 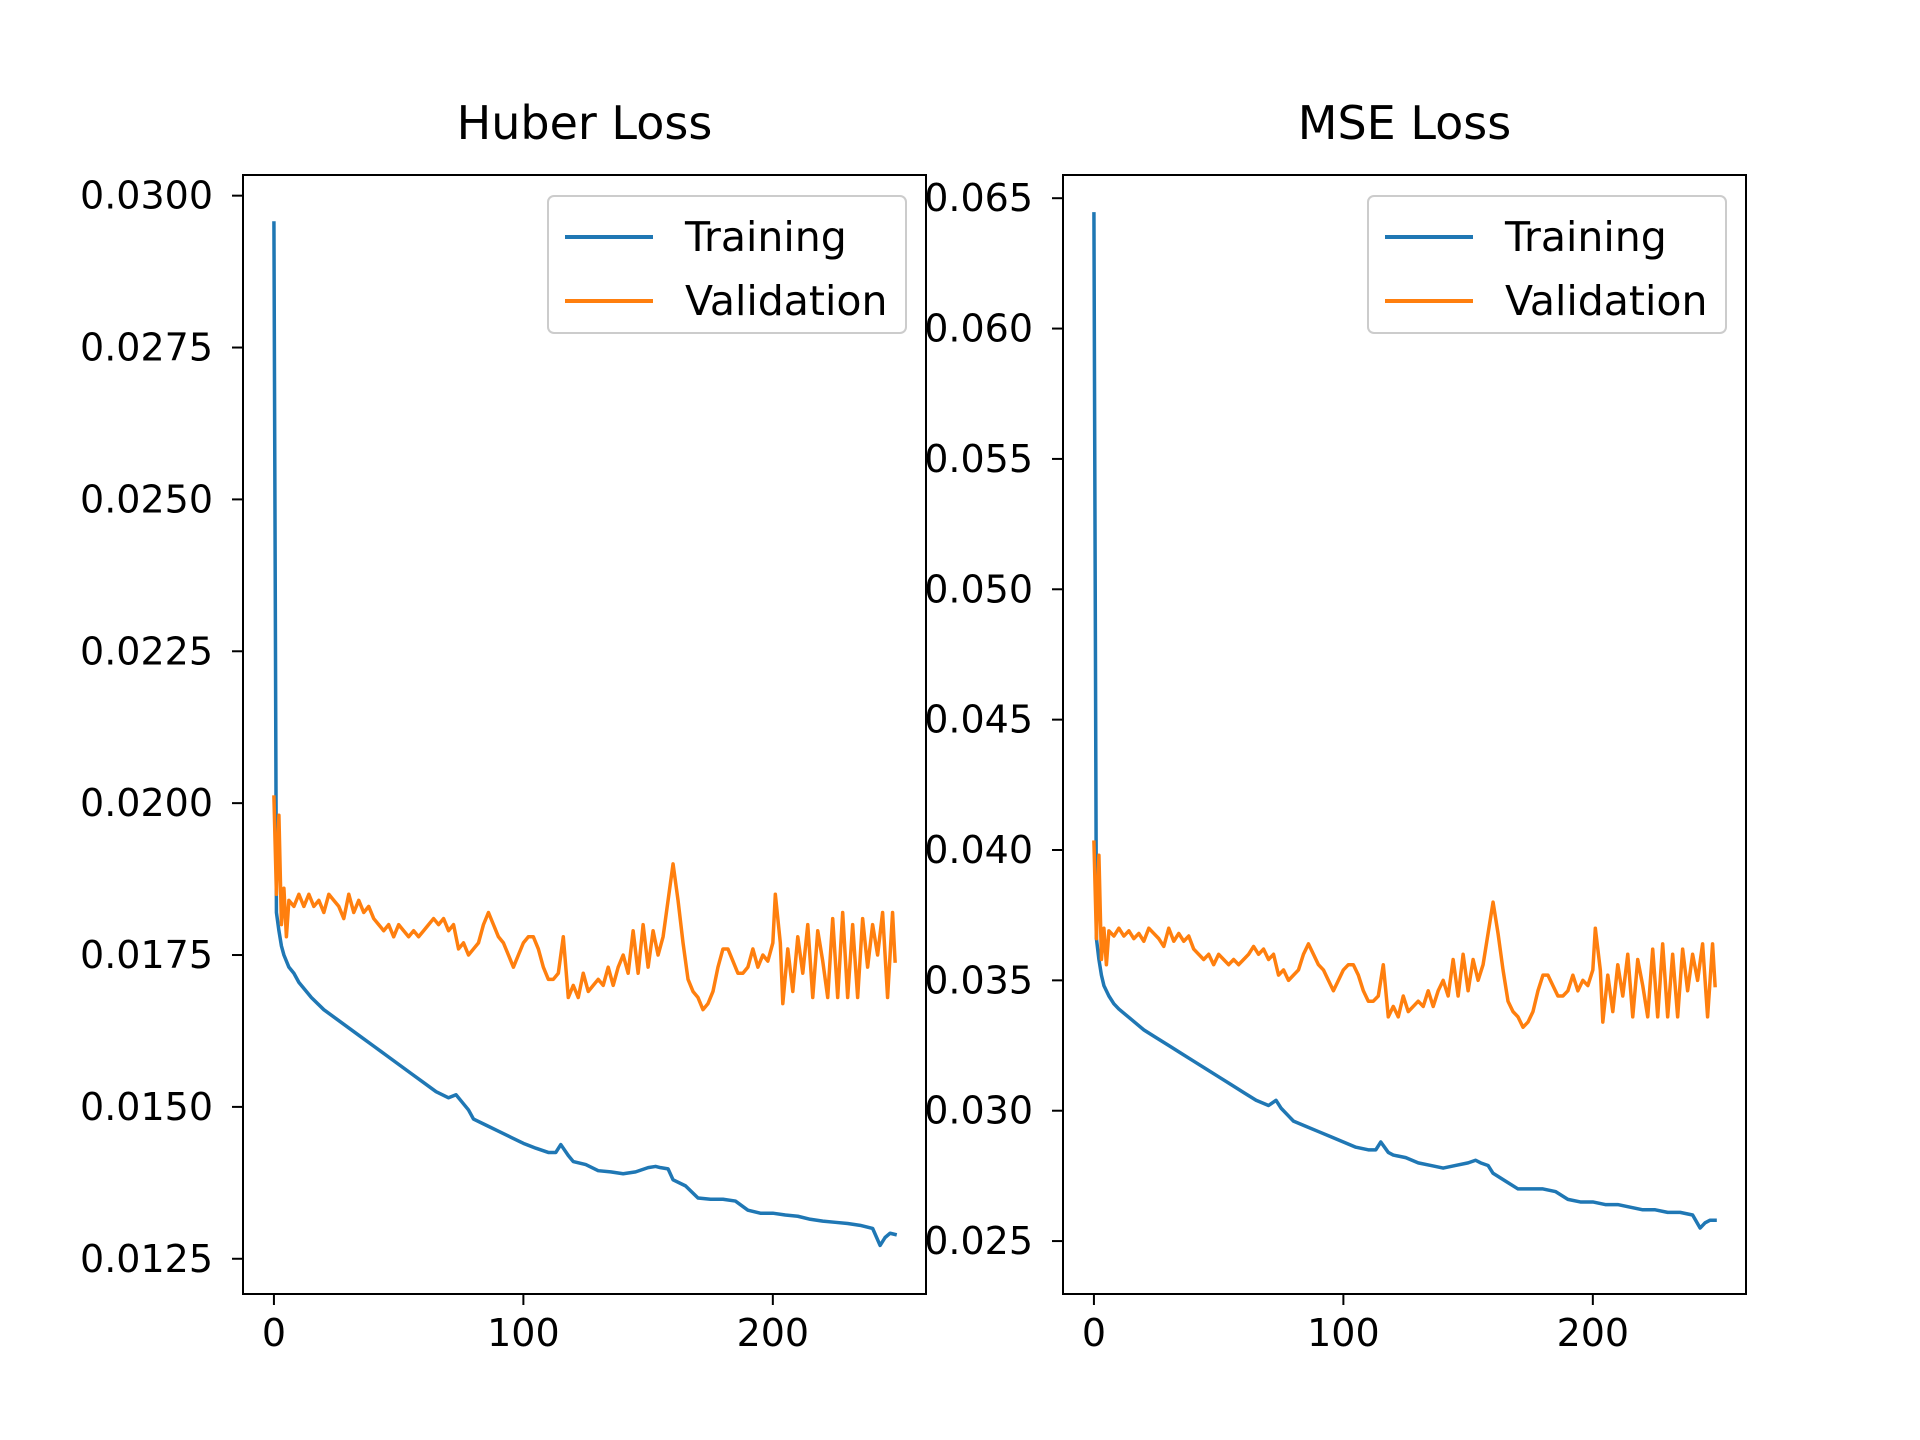 I want to click on y-tick-label: 0.0175, so click(x=146, y=955).